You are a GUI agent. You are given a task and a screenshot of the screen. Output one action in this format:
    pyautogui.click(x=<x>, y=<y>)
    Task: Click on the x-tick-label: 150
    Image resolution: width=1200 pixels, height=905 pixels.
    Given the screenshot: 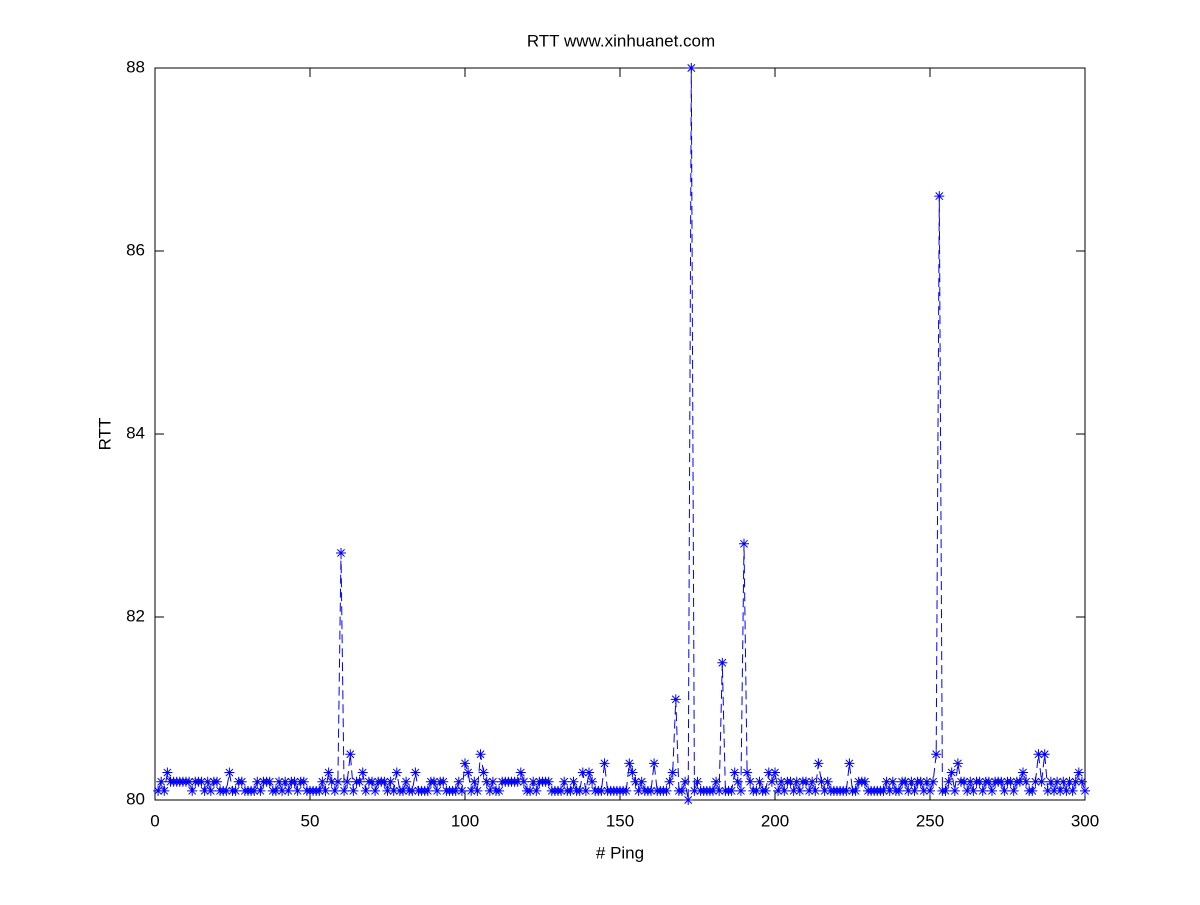 What is the action you would take?
    pyautogui.click(x=620, y=820)
    